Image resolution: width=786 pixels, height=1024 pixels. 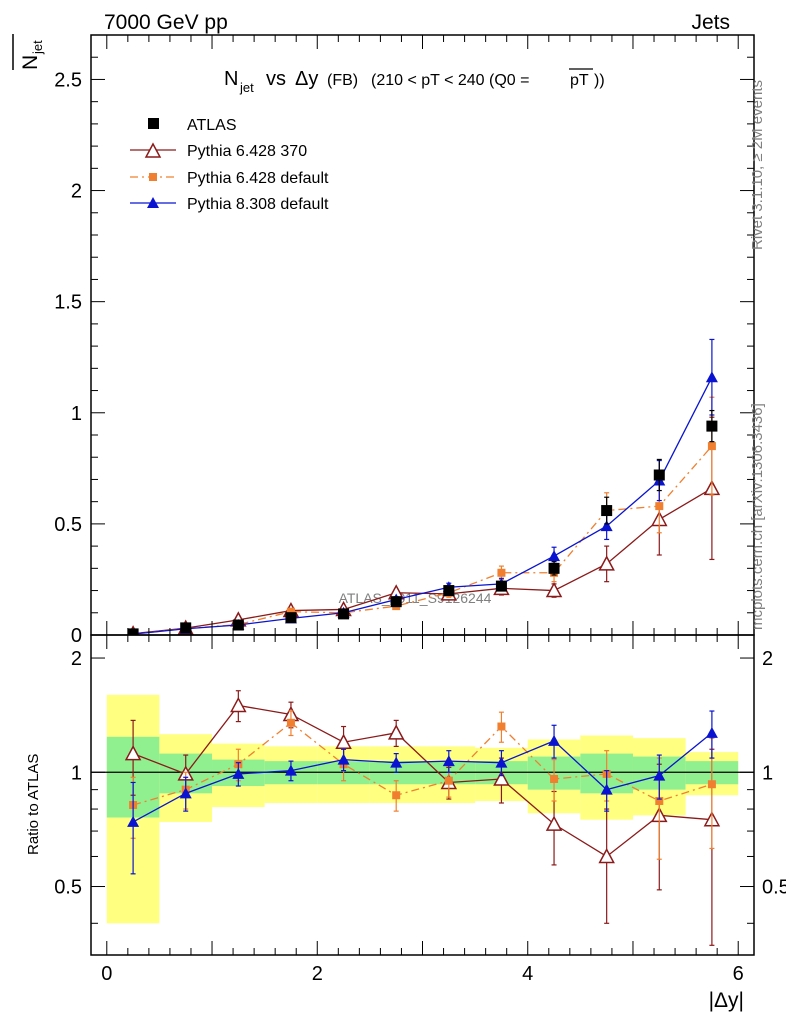 I want to click on ylabel-sub: jet, so click(x=37, y=47).